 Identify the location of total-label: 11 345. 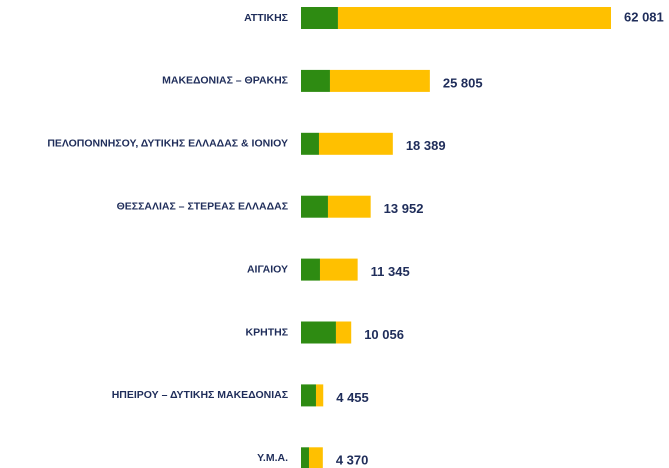
(390, 271).